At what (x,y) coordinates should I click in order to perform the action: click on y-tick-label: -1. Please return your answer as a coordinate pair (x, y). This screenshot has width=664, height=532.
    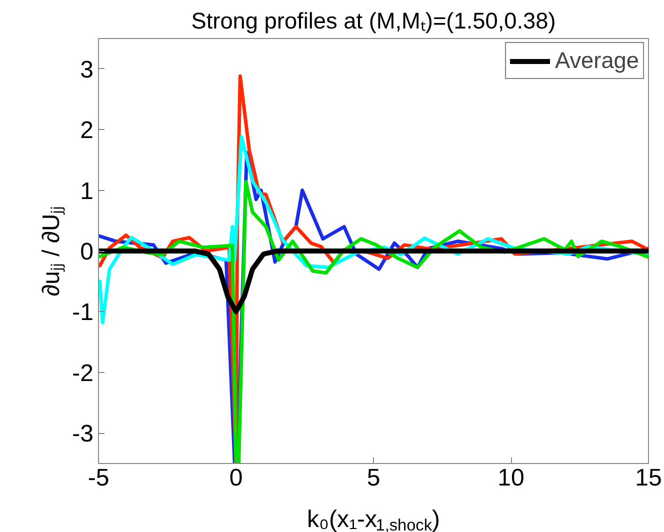
    Looking at the image, I should click on (83, 312).